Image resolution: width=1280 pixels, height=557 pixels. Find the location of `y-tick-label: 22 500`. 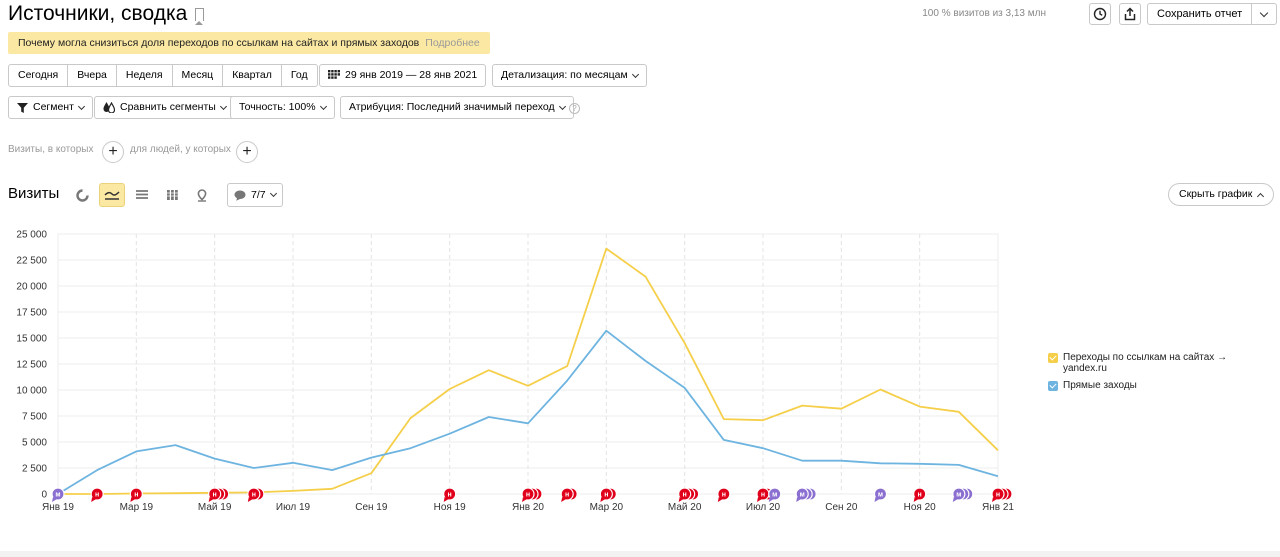

y-tick-label: 22 500 is located at coordinates (31, 261).